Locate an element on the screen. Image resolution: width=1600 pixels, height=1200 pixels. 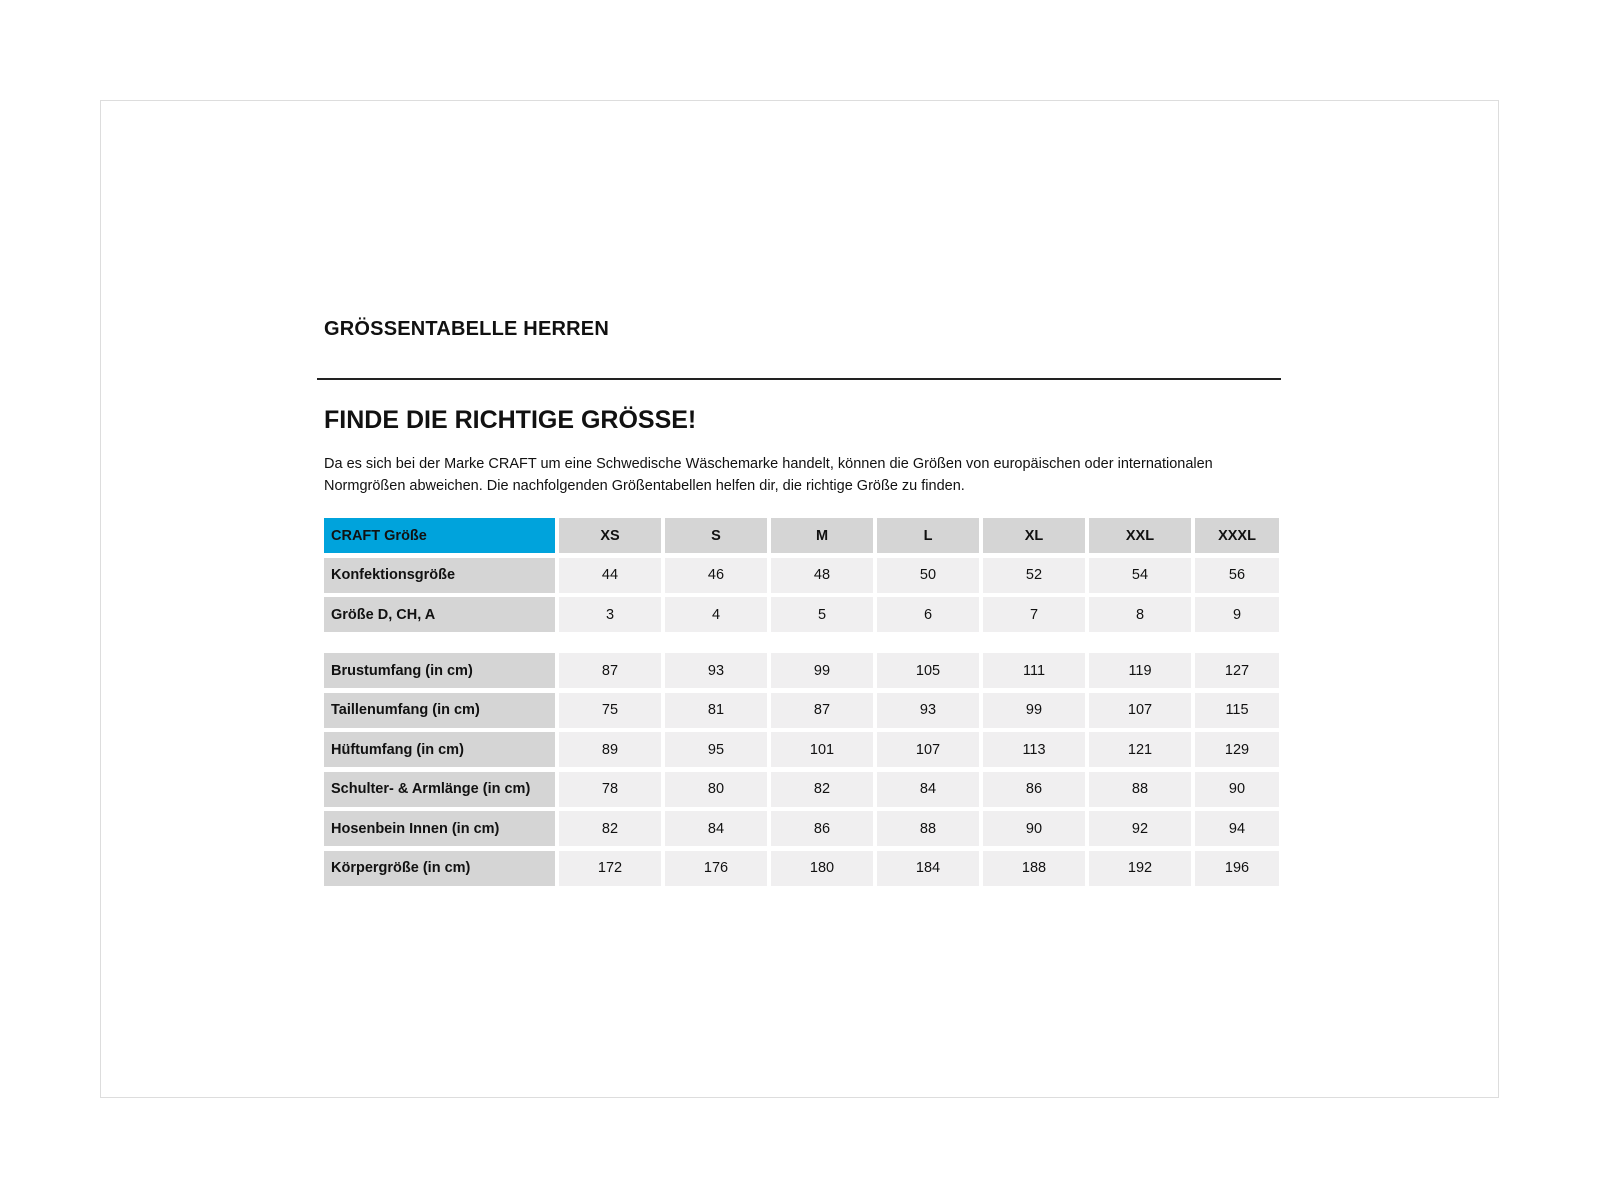
table-cell: 89 is located at coordinates (610, 749).